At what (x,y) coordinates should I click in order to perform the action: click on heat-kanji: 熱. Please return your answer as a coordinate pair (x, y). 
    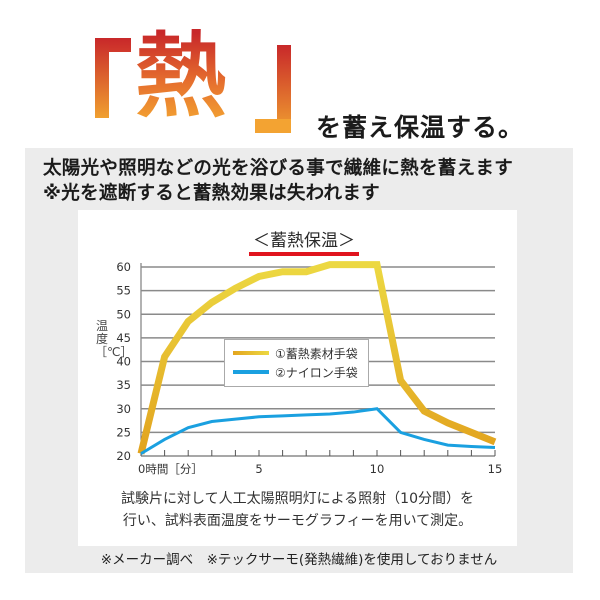
    Looking at the image, I should click on (181, 76).